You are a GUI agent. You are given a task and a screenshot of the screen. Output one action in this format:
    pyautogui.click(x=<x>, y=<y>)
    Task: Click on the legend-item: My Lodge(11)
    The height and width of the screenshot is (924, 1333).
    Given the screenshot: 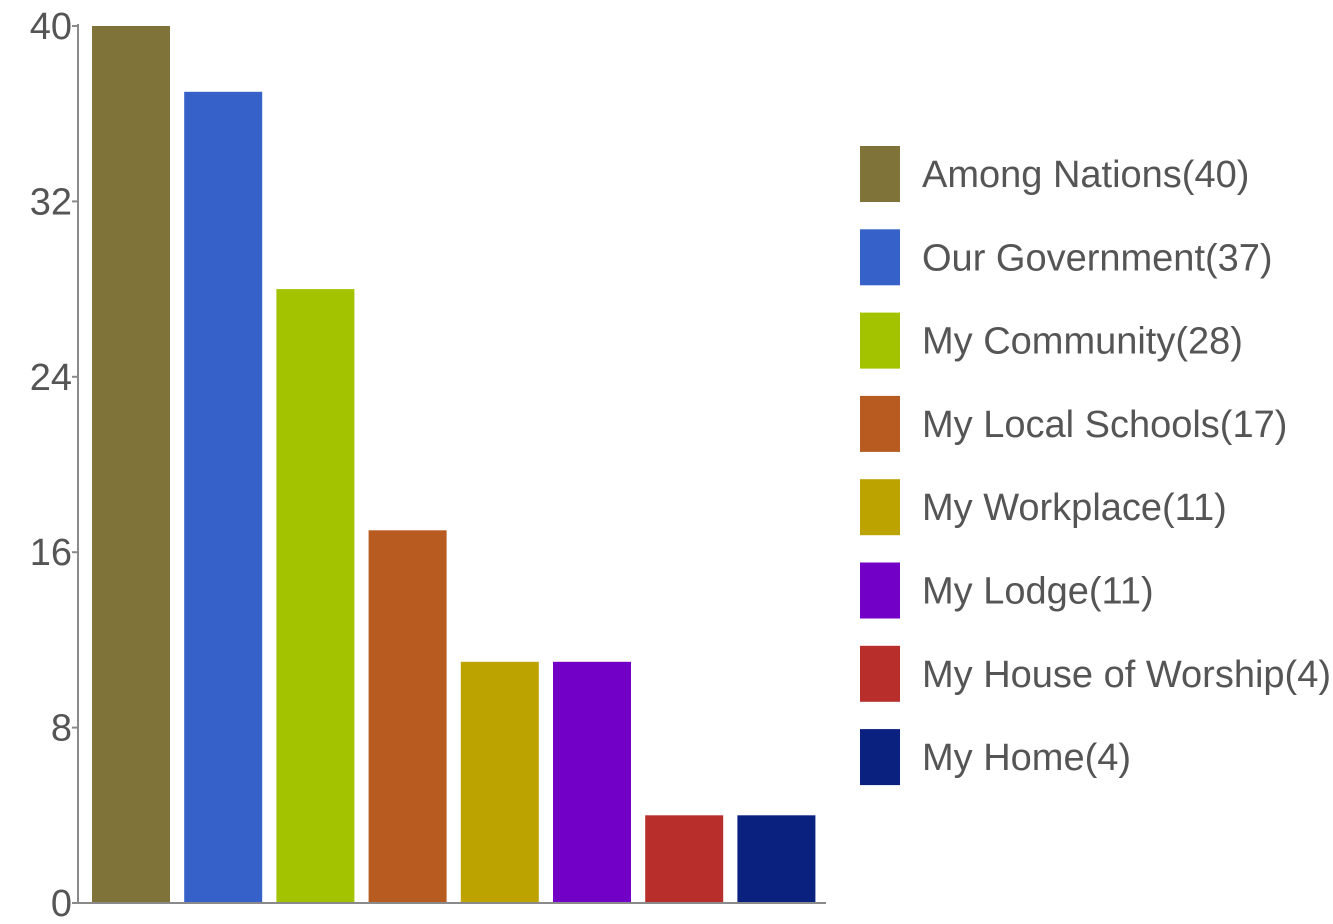 What is the action you would take?
    pyautogui.click(x=1007, y=590)
    